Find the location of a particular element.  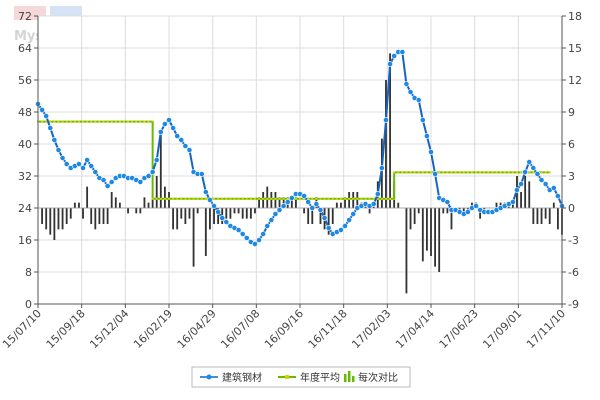

left-tick-label: 16 is located at coordinates (25, 240).